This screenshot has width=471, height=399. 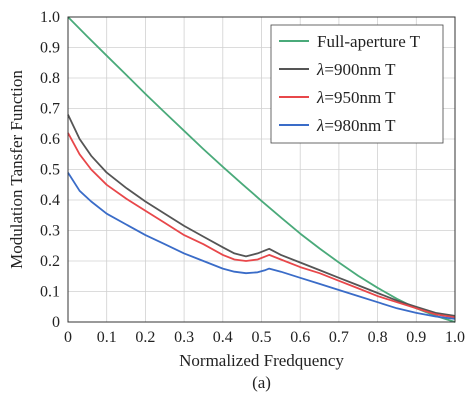 What do you see at coordinates (416, 337) in the screenshot?
I see `x-tick-label: 0.9` at bounding box center [416, 337].